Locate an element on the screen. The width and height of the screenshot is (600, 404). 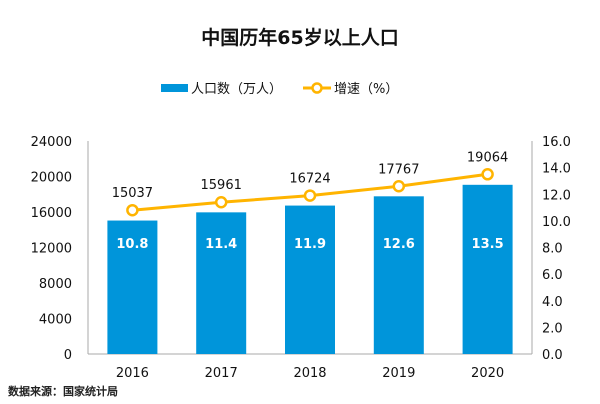
x-tick-label: 2016 is located at coordinates (132, 373).